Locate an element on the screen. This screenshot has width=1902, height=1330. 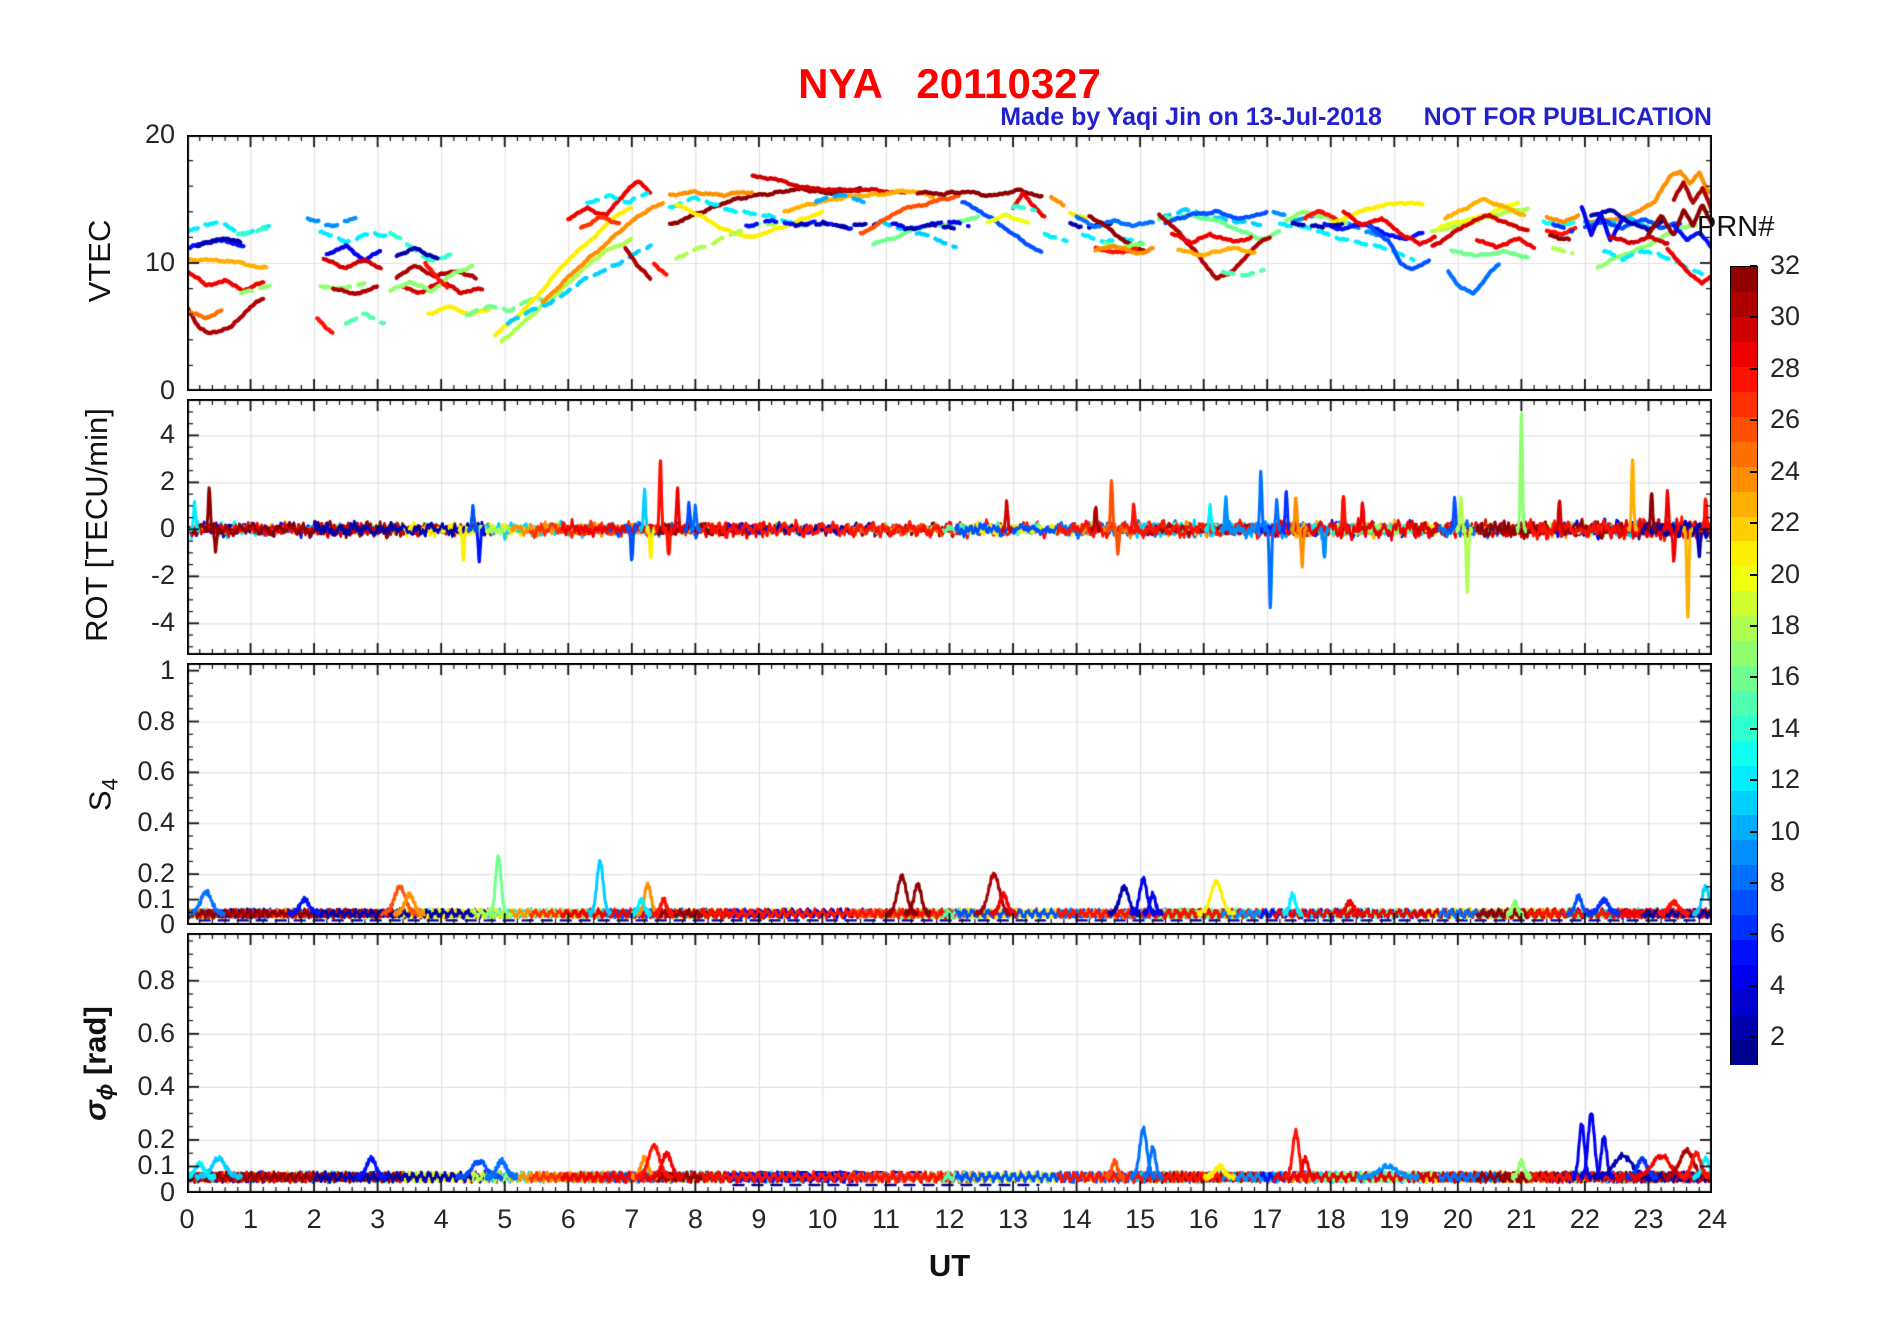
ut-tick-label: 5 is located at coordinates (505, 1219).